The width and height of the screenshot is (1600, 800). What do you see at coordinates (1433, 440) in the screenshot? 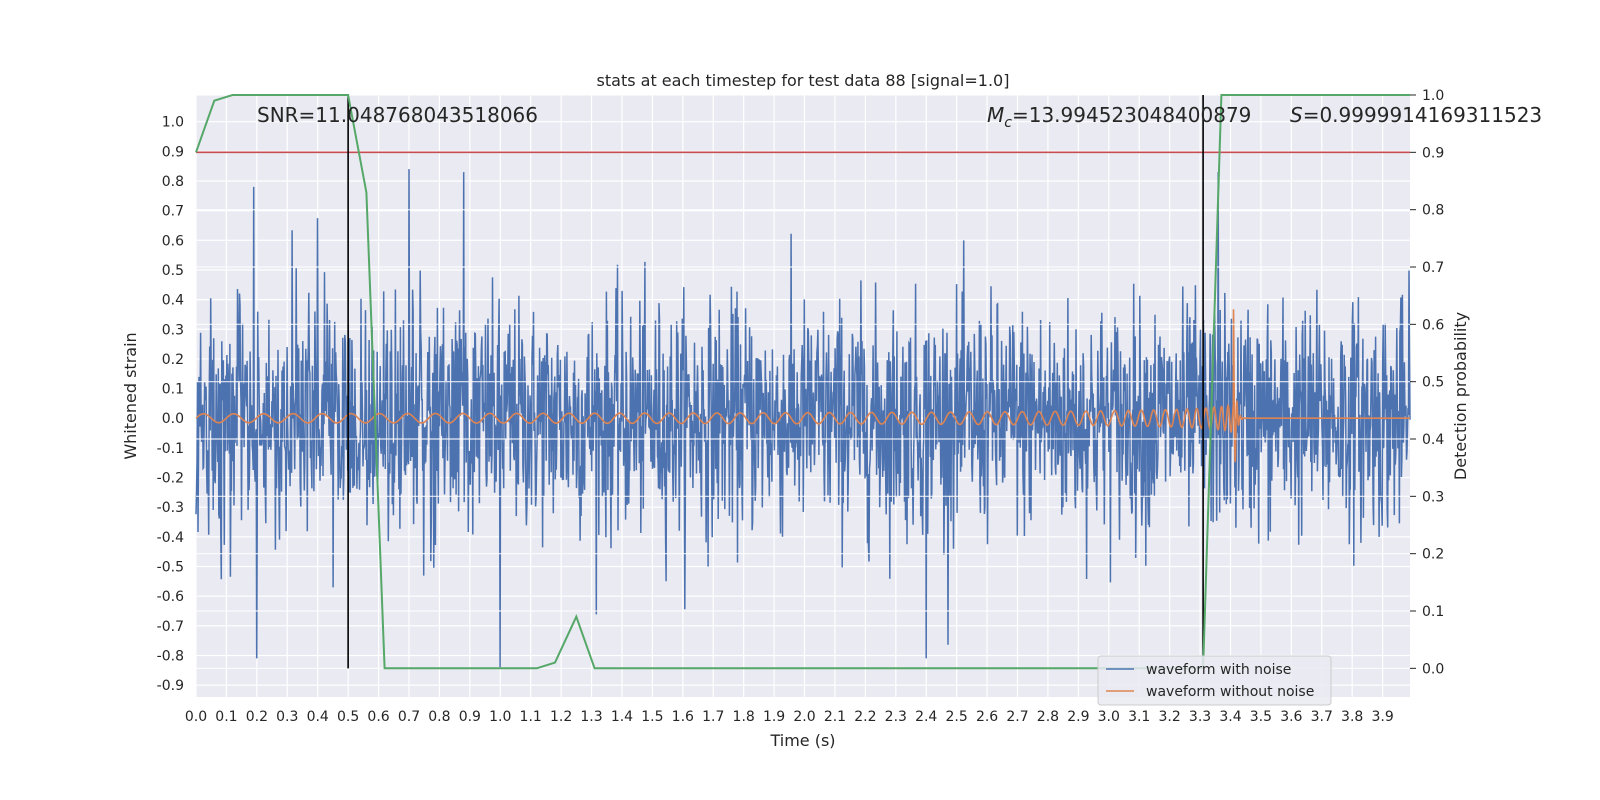
I see `y2-tick-label: 0.4` at bounding box center [1433, 440].